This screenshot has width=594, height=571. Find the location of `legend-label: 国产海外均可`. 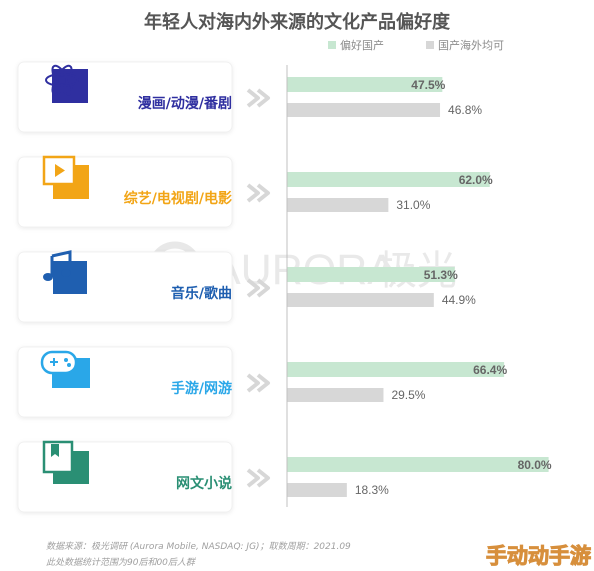

legend-label: 国产海外均可 is located at coordinates (471, 45).